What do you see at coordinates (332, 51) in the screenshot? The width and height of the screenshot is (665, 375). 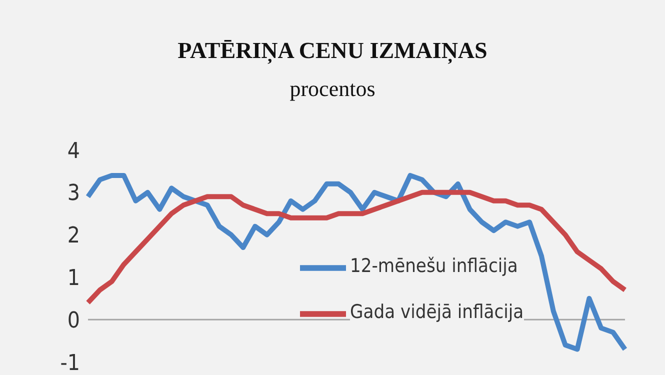 I see `chart-title: PATĒRIŅA CENU IZMAIŅAS` at bounding box center [332, 51].